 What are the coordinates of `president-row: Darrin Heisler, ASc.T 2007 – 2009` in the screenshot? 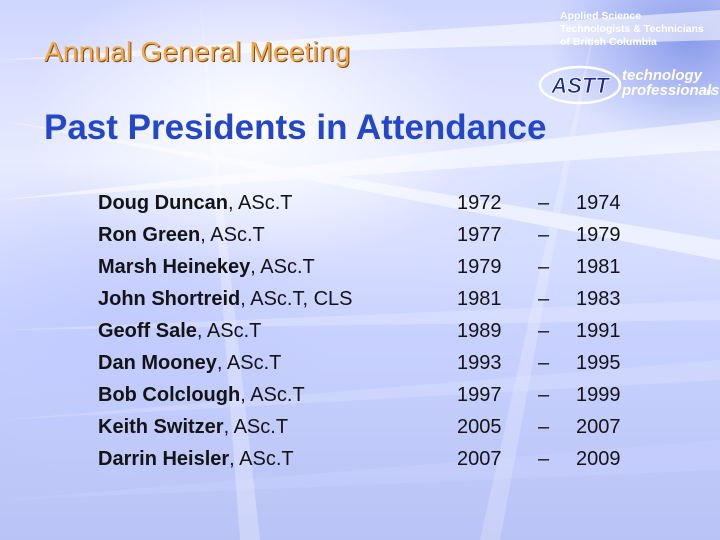 It's located at (378, 464).